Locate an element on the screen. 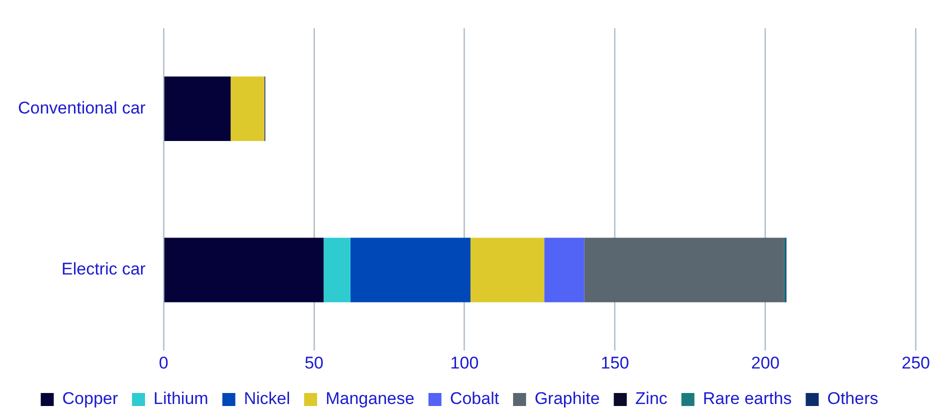 The height and width of the screenshot is (418, 933). x-tick-label: 100 is located at coordinates (464, 362).